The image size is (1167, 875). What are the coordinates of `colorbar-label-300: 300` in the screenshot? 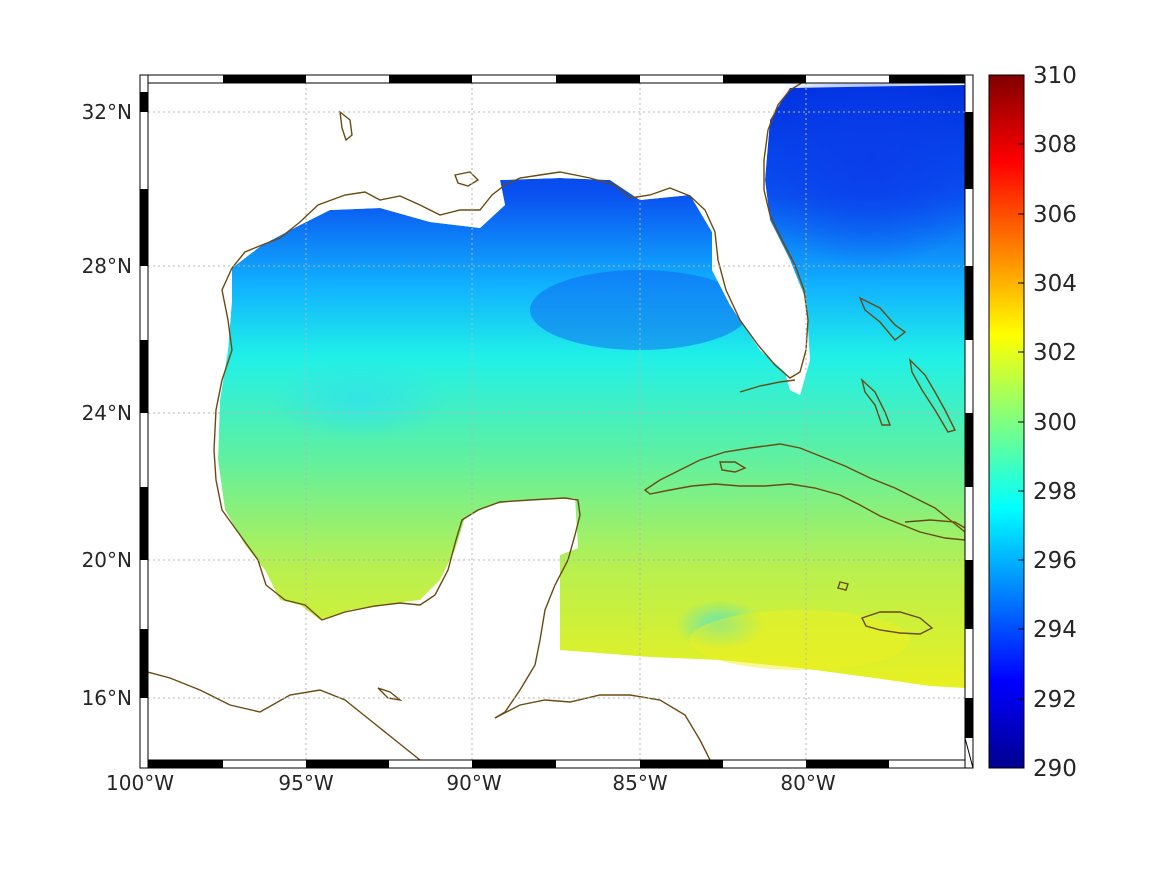 It's located at (1055, 423).